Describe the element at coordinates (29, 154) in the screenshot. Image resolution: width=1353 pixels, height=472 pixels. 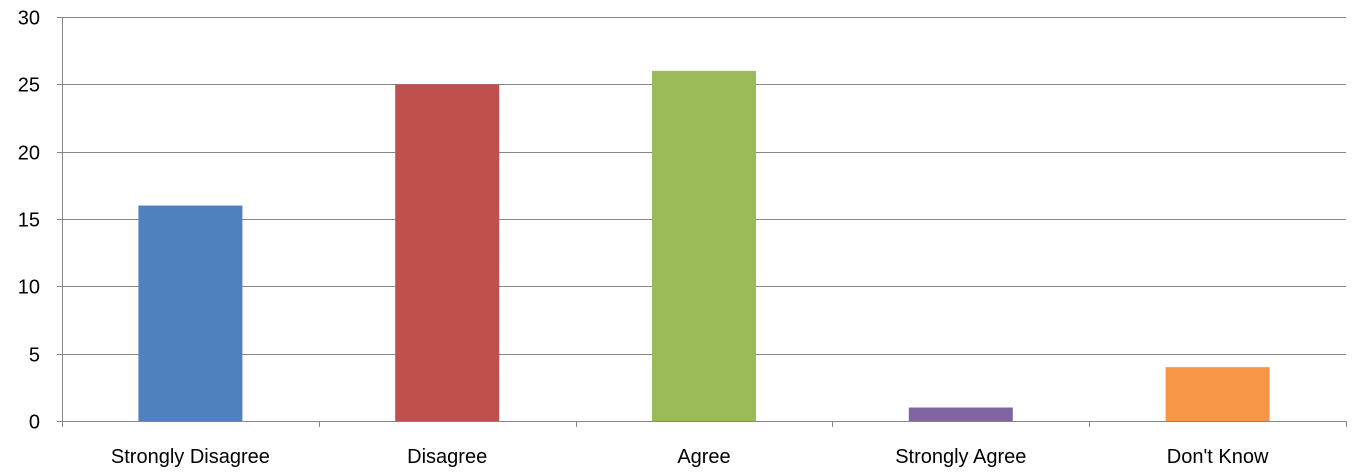
I see `y-tick-label: 20` at that location.